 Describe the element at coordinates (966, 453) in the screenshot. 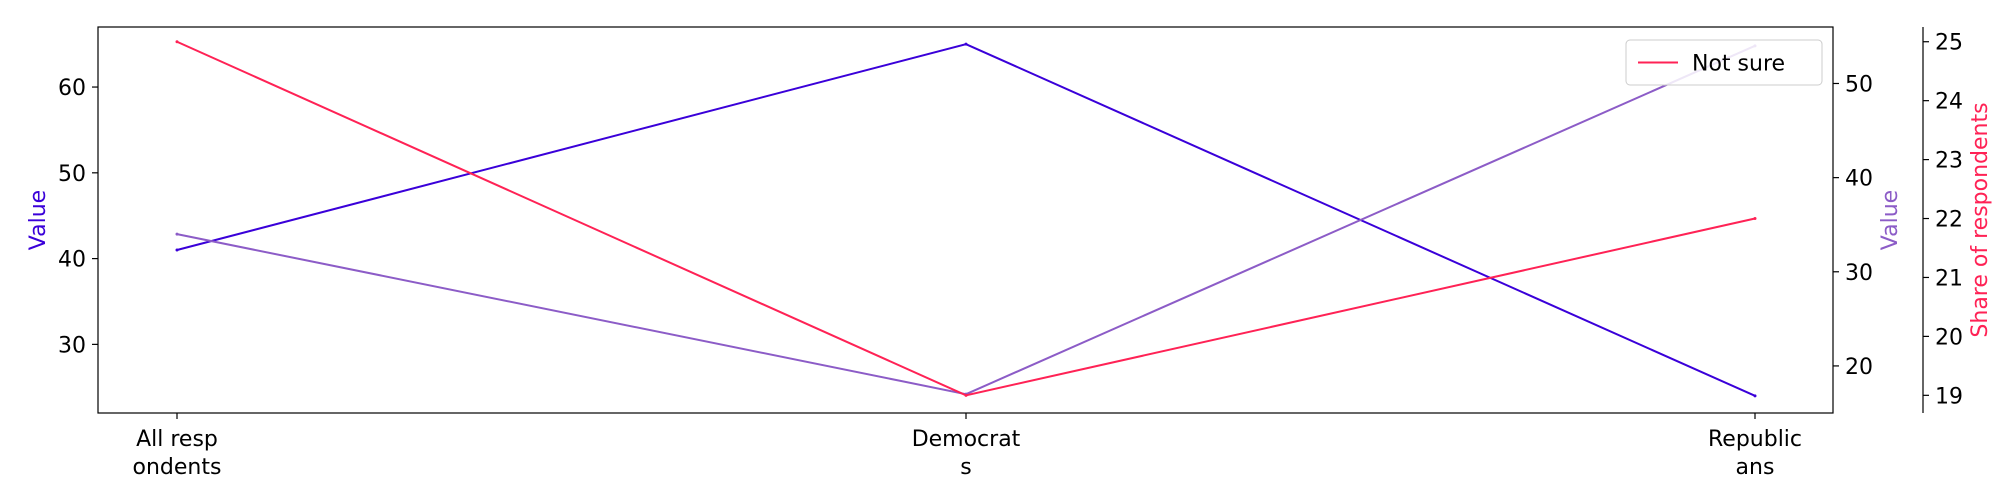

I see `x-tick-label: Democrat s` at that location.